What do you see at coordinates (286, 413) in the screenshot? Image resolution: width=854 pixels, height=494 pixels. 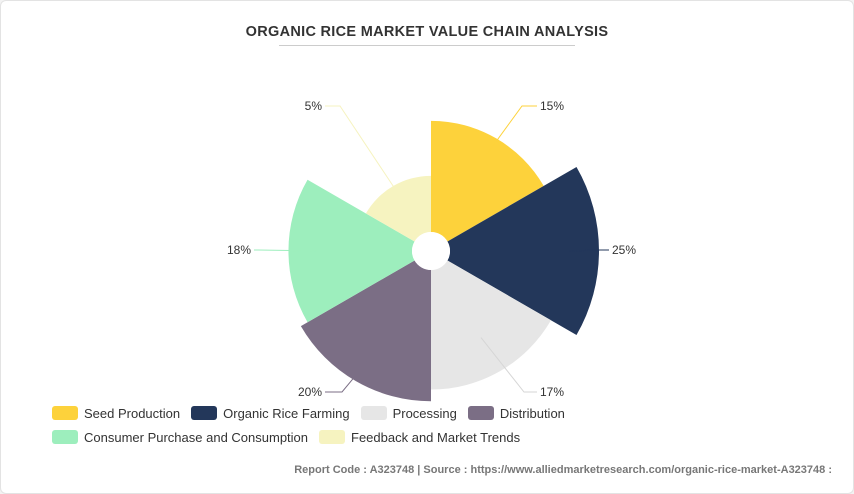 I see `legend-label: Organic Rice Farming` at bounding box center [286, 413].